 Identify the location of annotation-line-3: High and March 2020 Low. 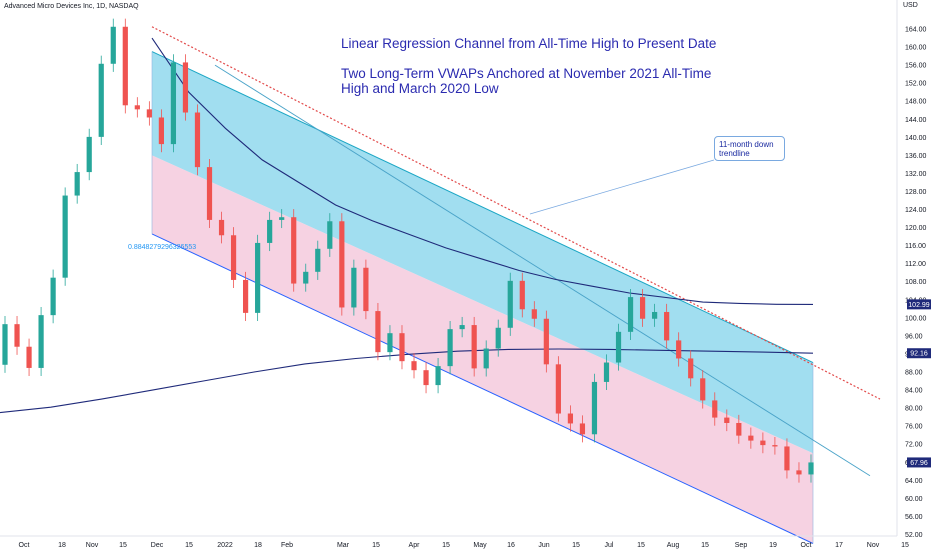
(420, 88).